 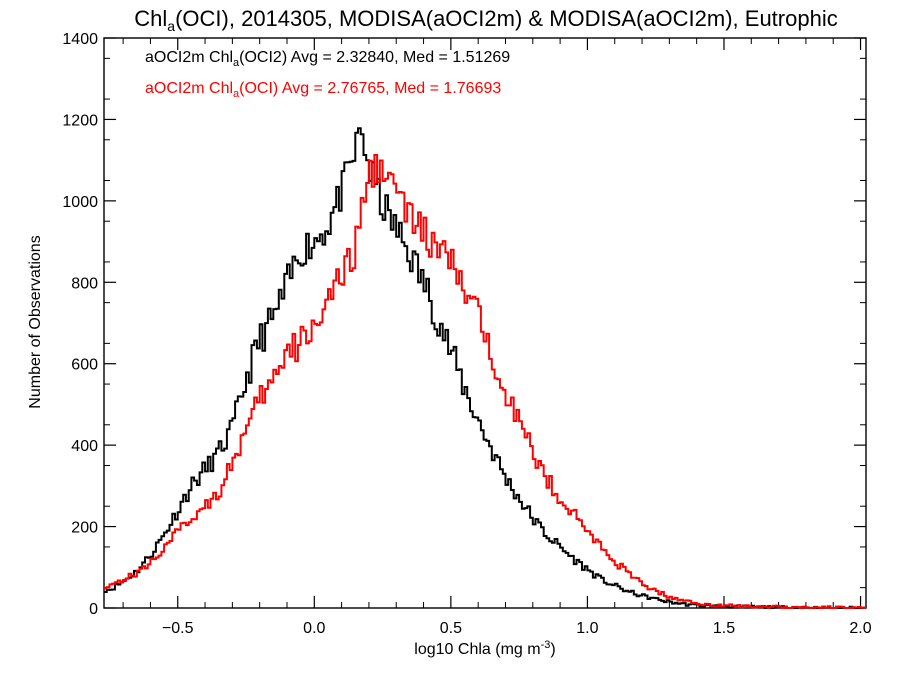 I want to click on x-axis-label: log10 Chla (mg m-3), so click(x=484, y=648).